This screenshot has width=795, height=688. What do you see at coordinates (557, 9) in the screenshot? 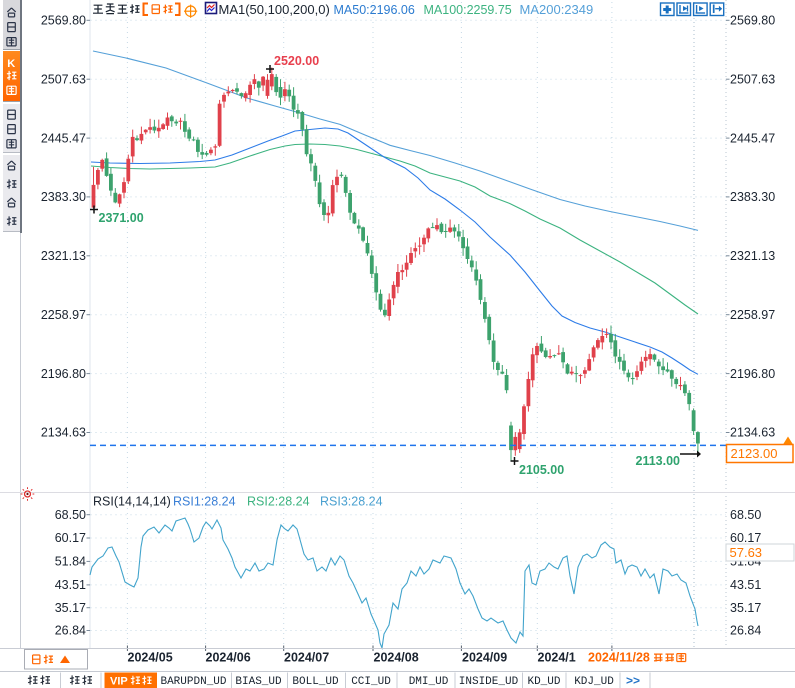
I see `svg-text: MA200:2349` at bounding box center [557, 9].